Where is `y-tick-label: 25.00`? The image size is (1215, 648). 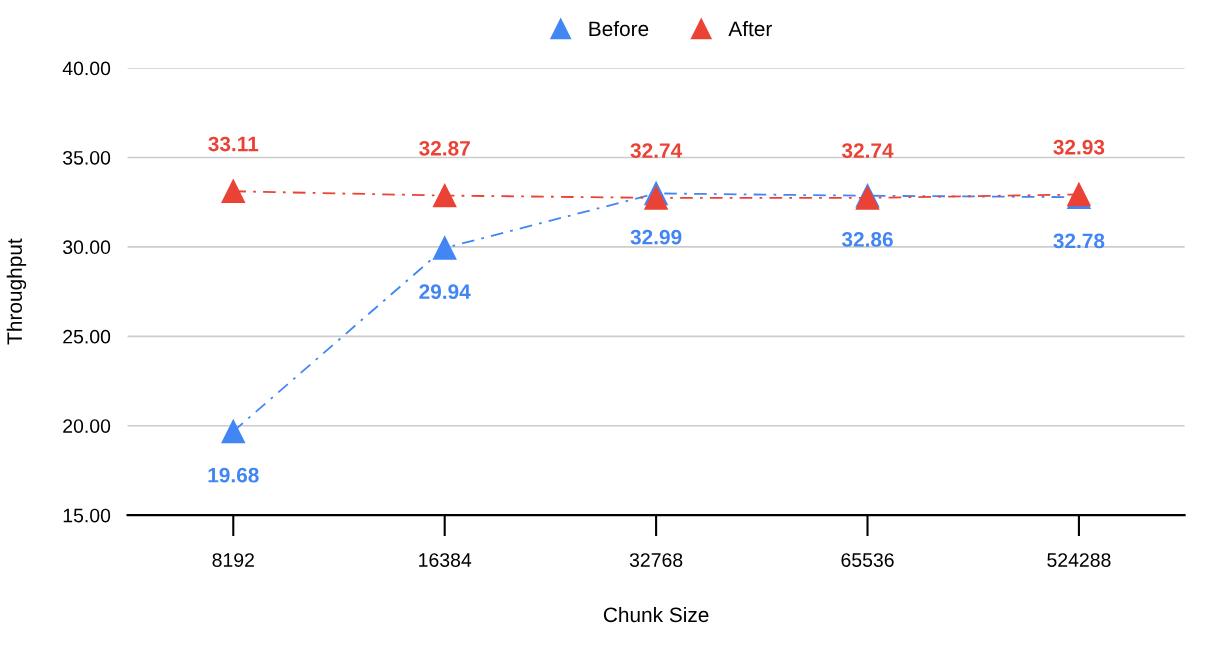
y-tick-label: 25.00 is located at coordinates (87, 336).